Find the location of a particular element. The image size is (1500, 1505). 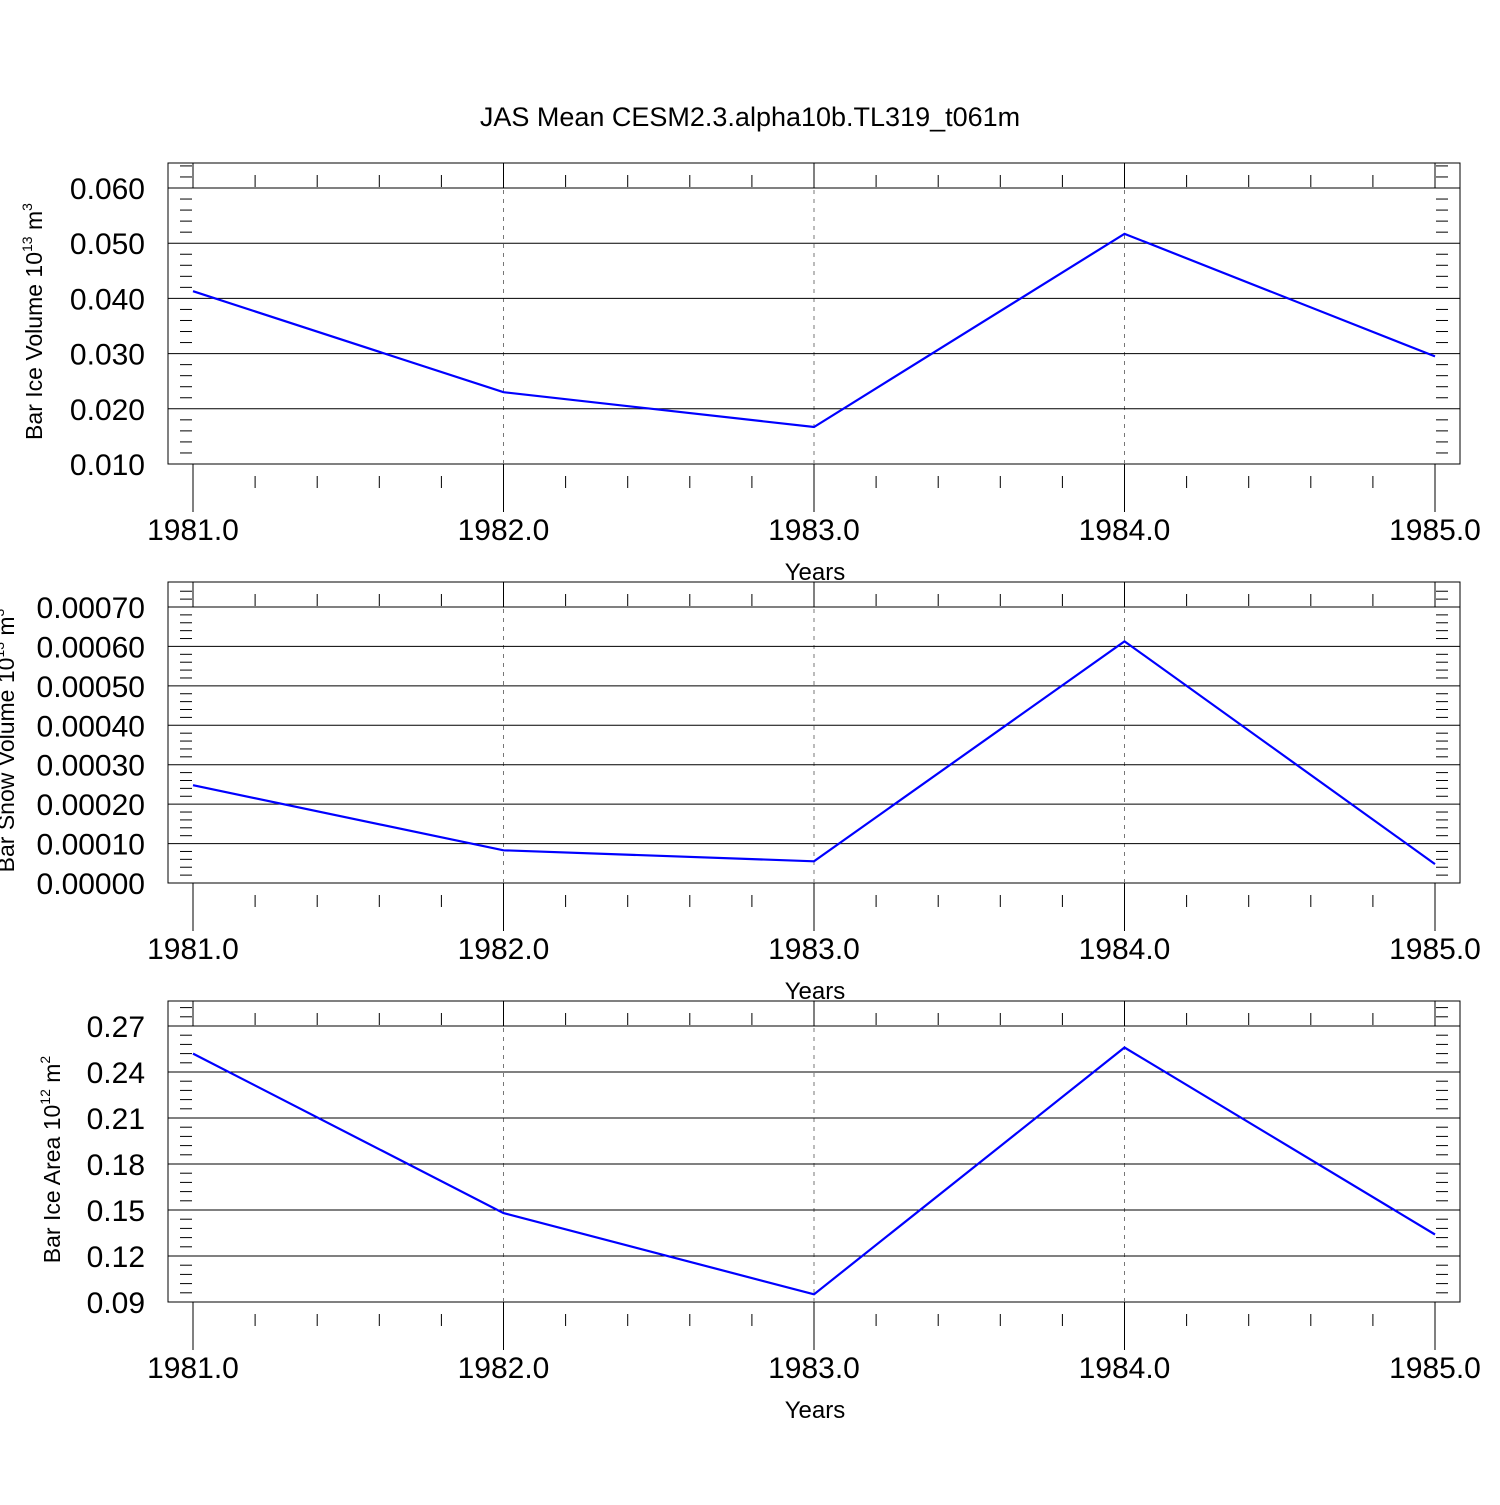

y-axis-label-unit-exponent: 2 is located at coordinates (45, 1060).